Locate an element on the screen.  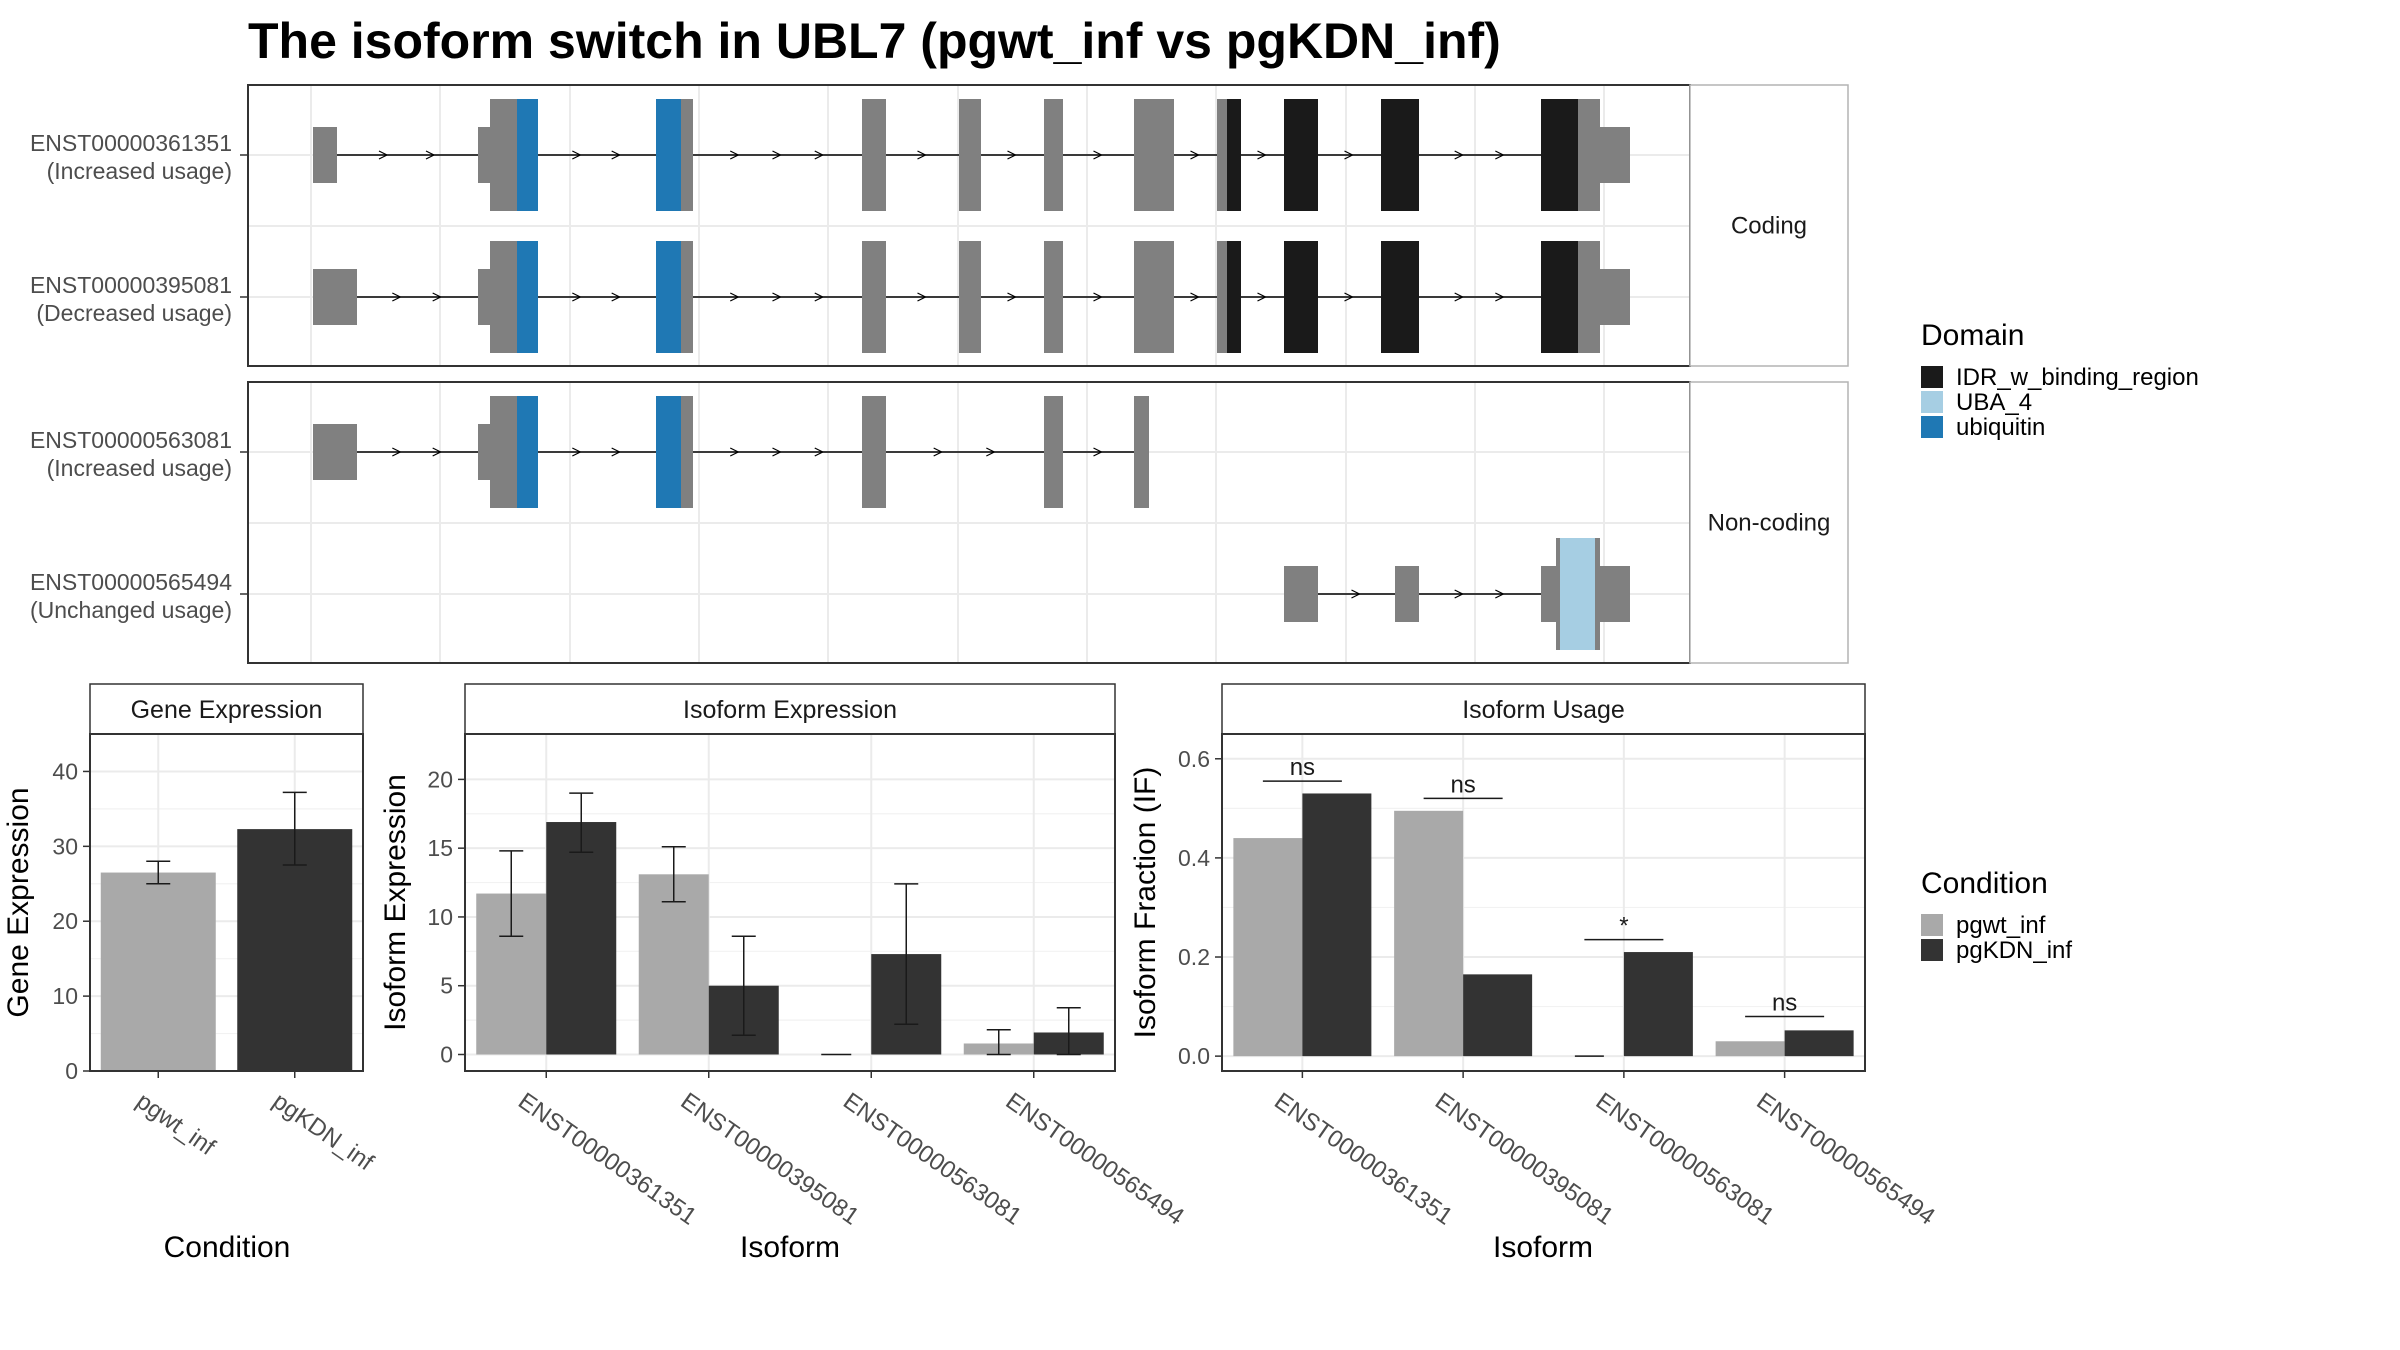
y-tick-label: 10 is located at coordinates (440, 917).